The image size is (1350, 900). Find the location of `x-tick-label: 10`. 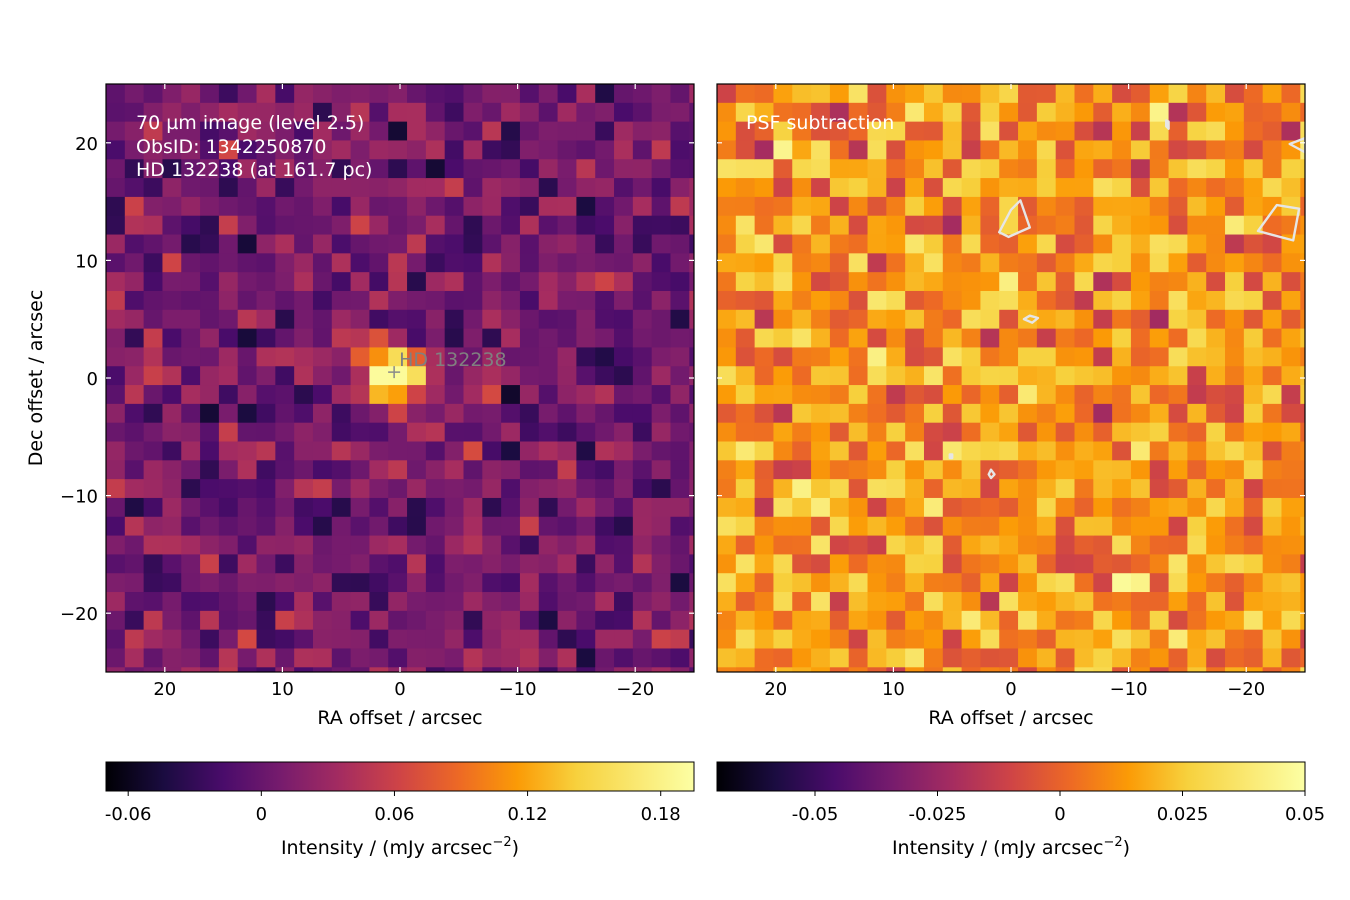

x-tick-label: 10 is located at coordinates (282, 689).